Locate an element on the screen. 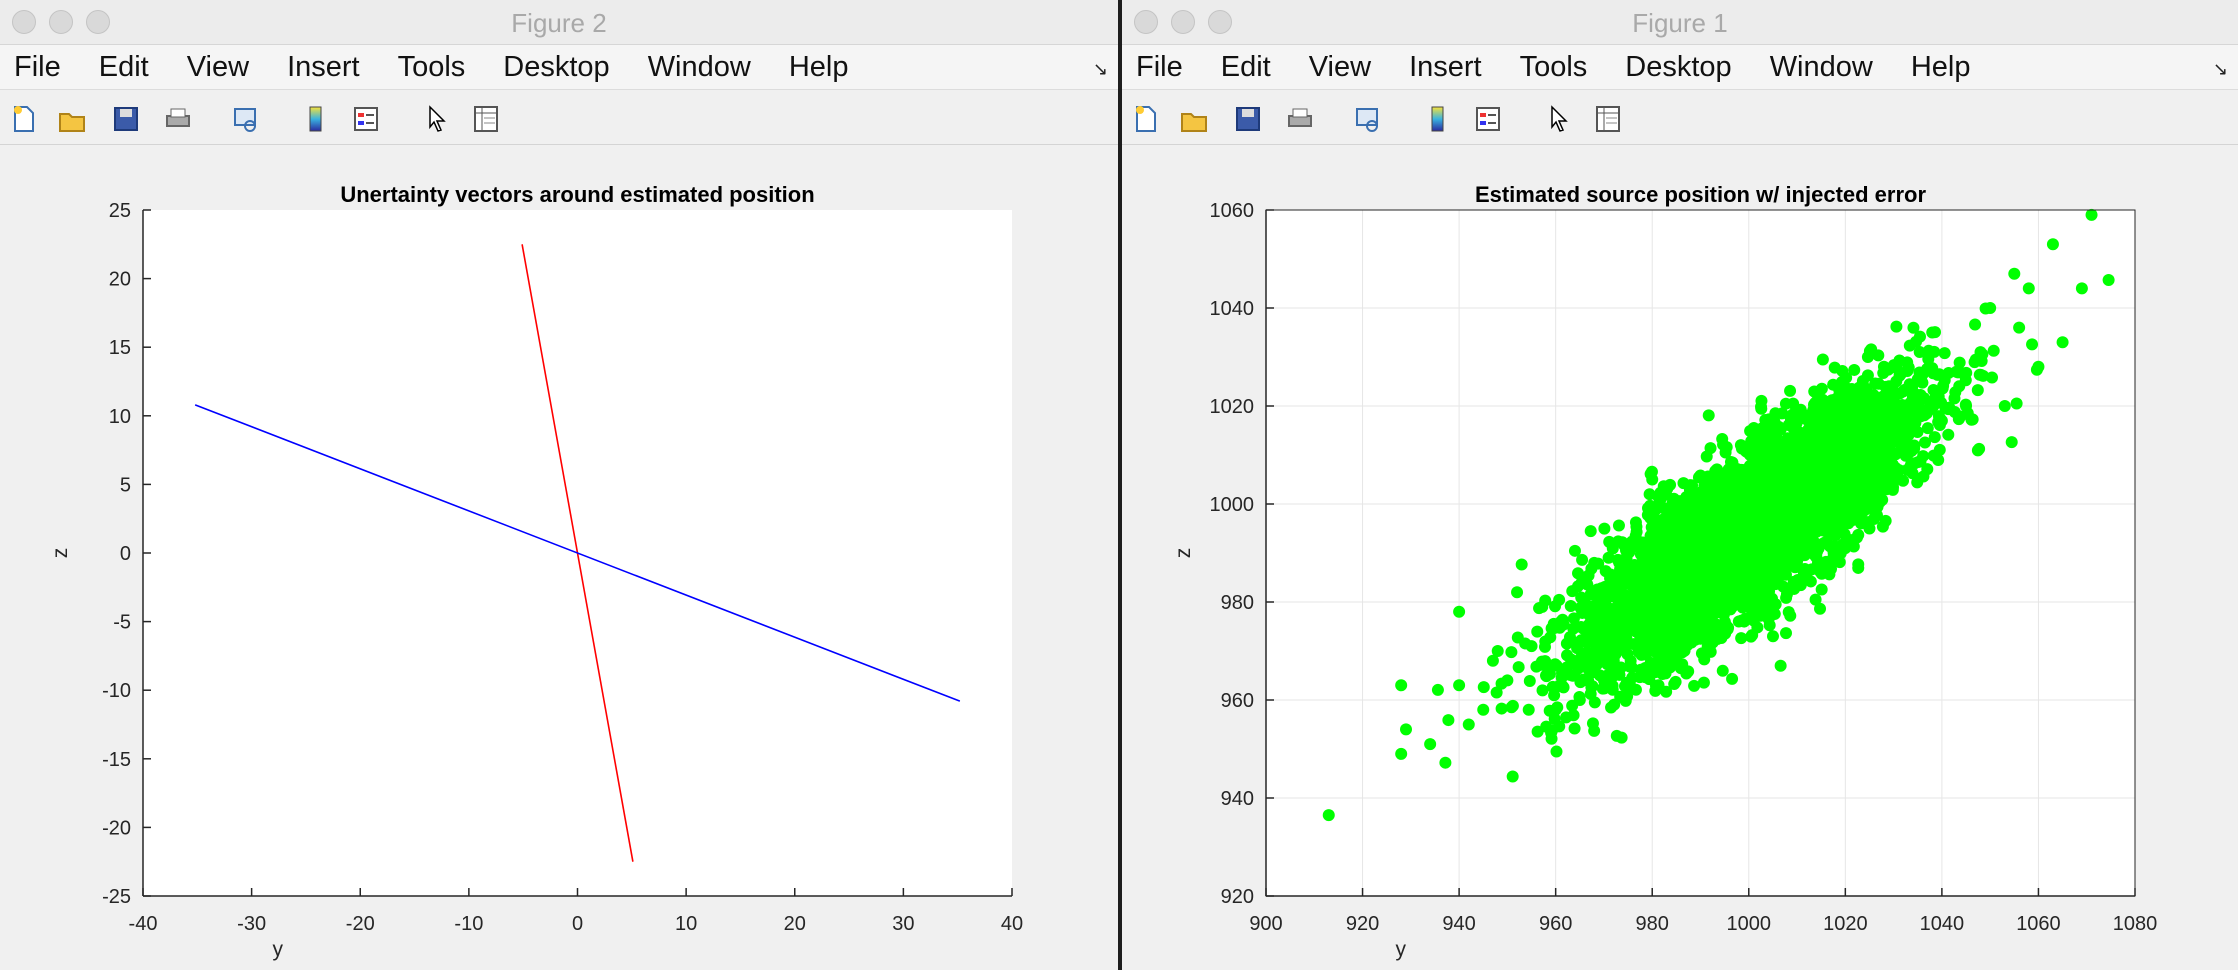  title-bar: Figure 2 is located at coordinates (559, 22).